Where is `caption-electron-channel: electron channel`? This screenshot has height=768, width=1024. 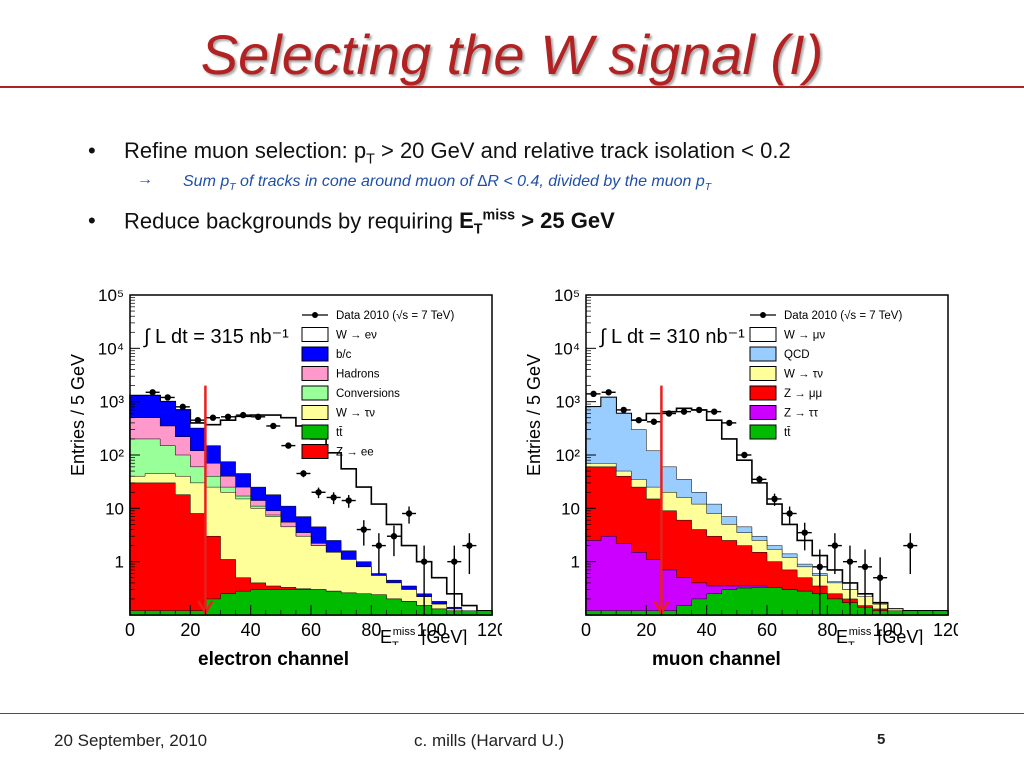
caption-electron-channel: electron channel is located at coordinates (273, 659).